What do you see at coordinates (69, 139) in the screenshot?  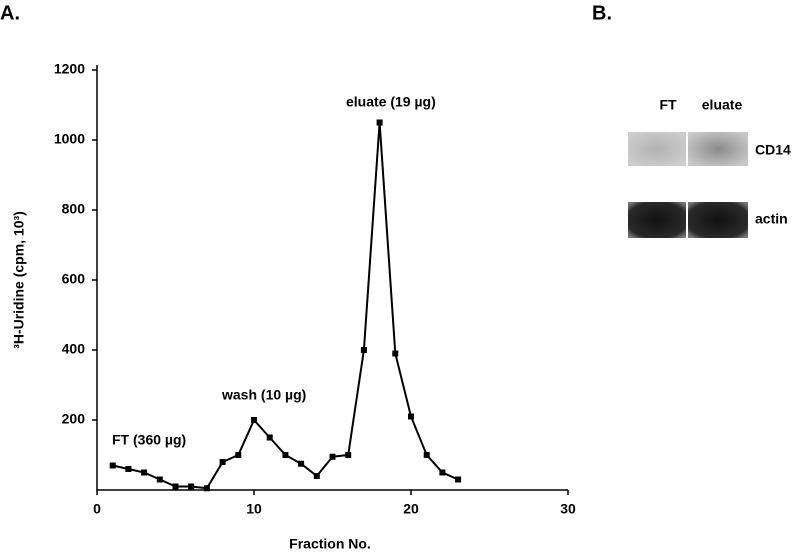 I see `y-tick-label: 1000` at bounding box center [69, 139].